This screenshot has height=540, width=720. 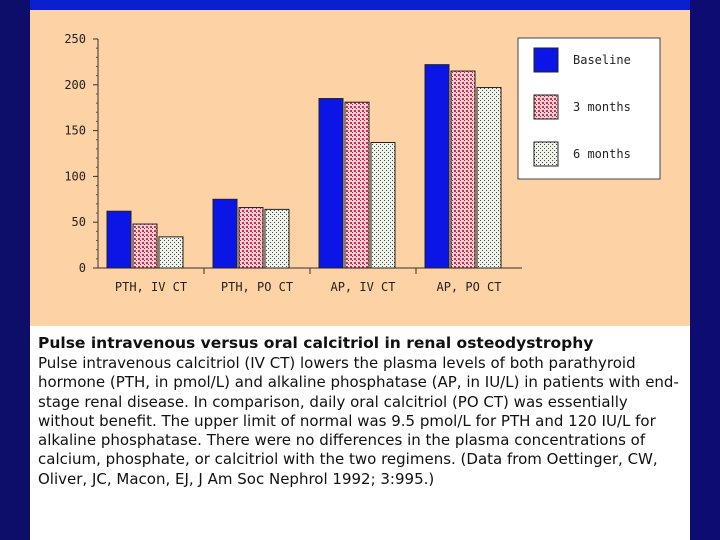 I want to click on legend-label-6-months: 6 months, so click(x=602, y=154).